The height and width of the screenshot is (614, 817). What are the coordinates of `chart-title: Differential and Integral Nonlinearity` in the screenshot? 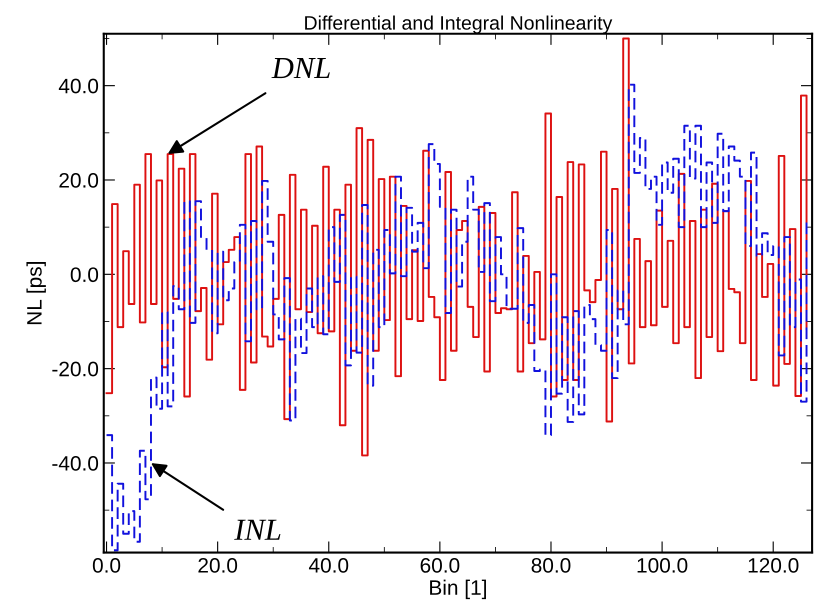 It's located at (458, 25).